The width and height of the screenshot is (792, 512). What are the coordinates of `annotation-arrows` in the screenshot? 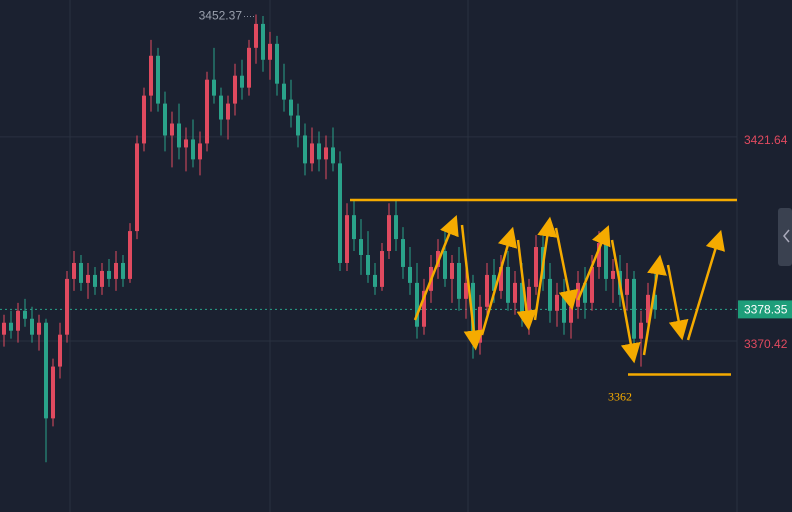 It's located at (569, 289).